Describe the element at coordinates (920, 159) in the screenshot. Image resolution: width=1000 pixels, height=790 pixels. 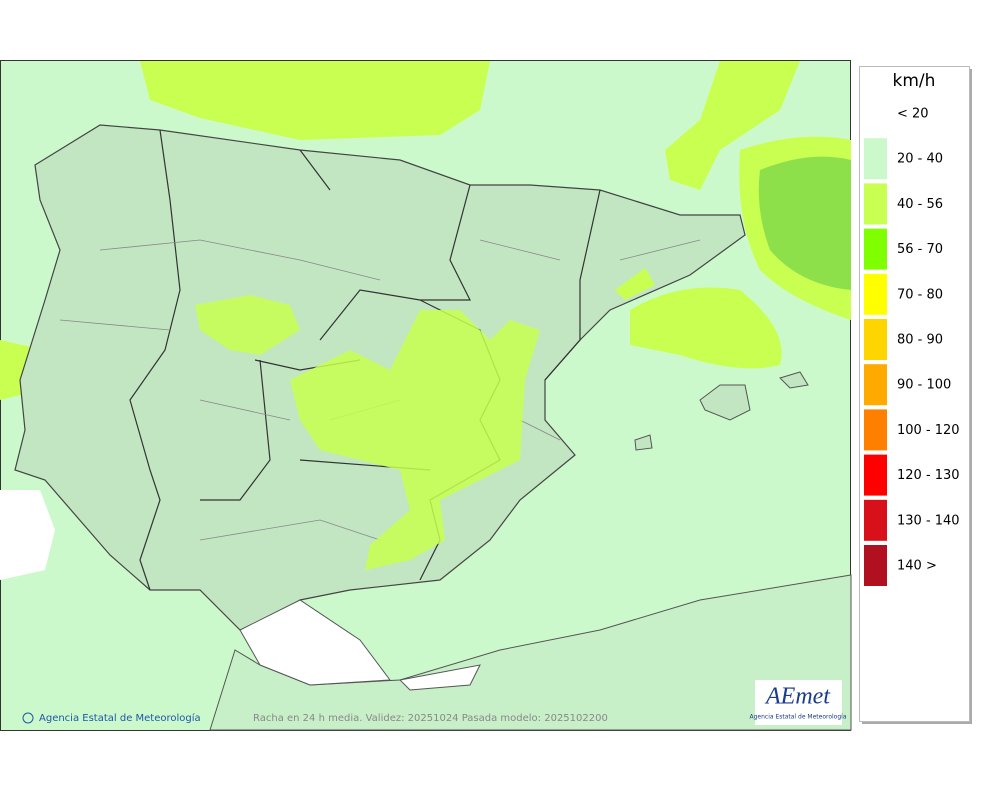
I see `legend-label: 20 - 40` at that location.